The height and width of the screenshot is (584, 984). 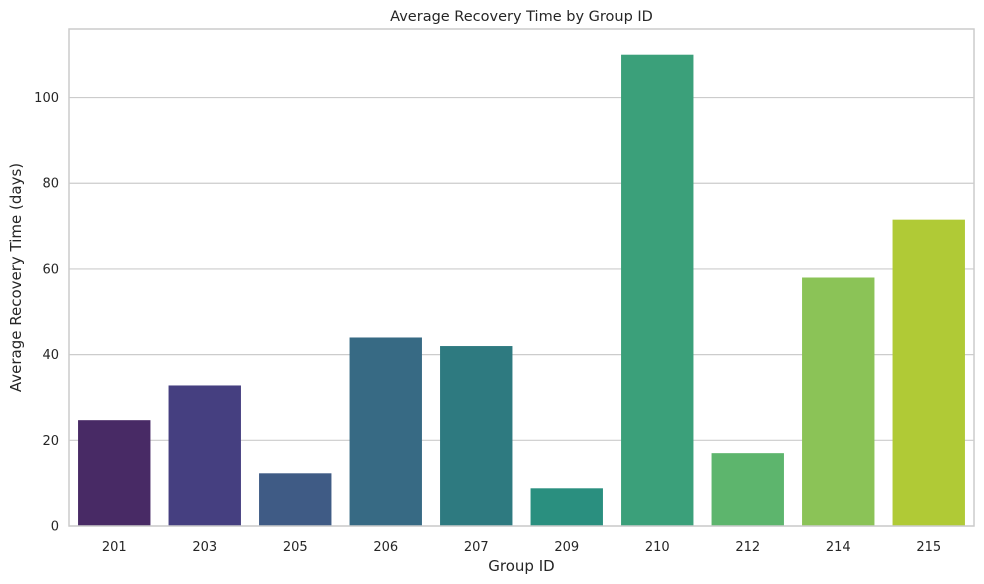 What do you see at coordinates (204, 547) in the screenshot?
I see `x-tick-label: 203` at bounding box center [204, 547].